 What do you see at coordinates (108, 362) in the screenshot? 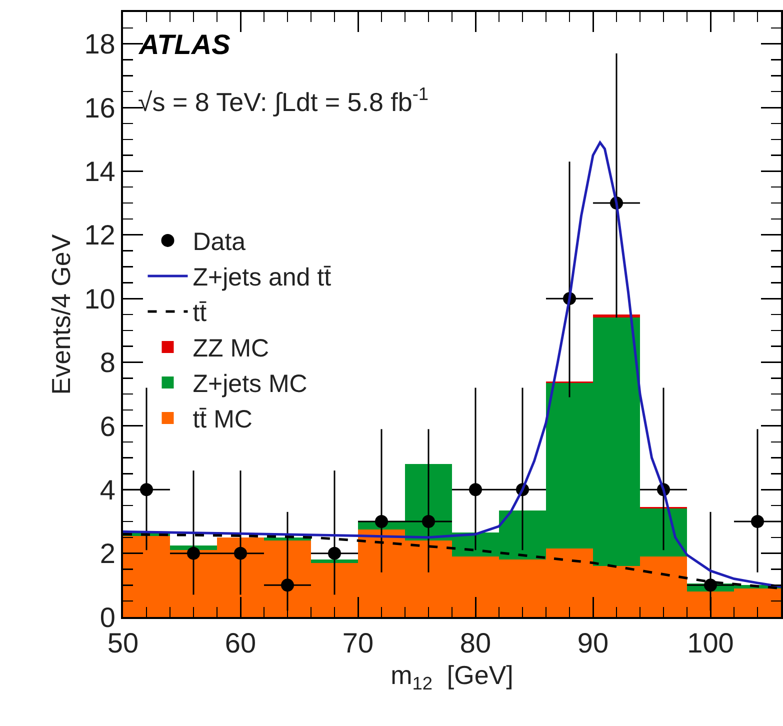
I see `y-tick-label: 8` at bounding box center [108, 362].